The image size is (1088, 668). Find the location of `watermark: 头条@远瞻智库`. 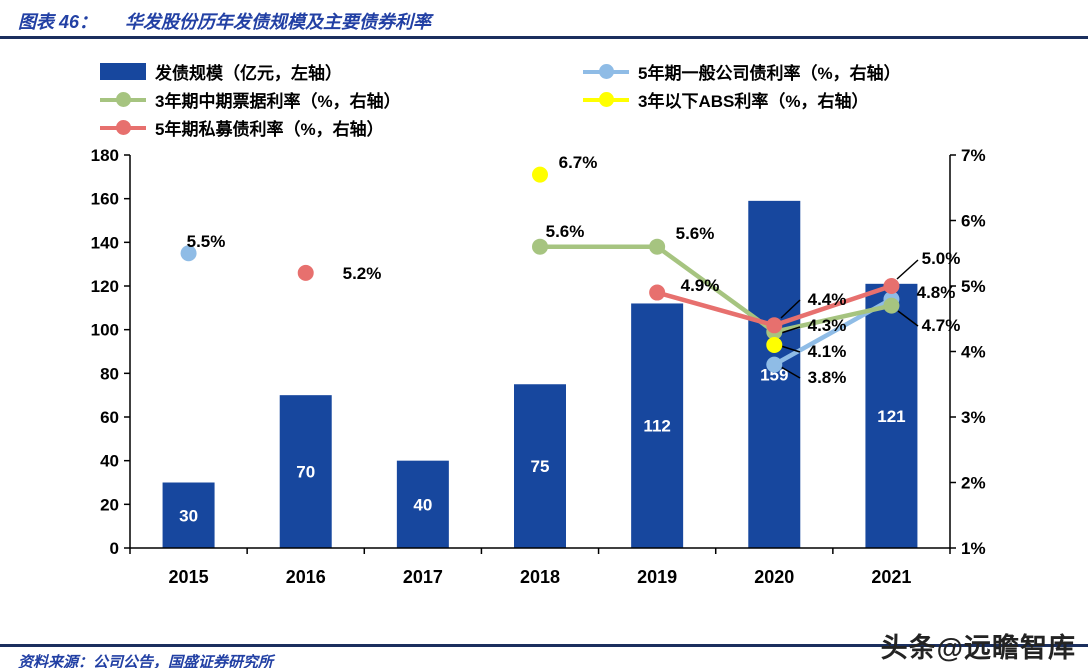

watermark: 头条@远瞻智库 is located at coordinates (978, 648).